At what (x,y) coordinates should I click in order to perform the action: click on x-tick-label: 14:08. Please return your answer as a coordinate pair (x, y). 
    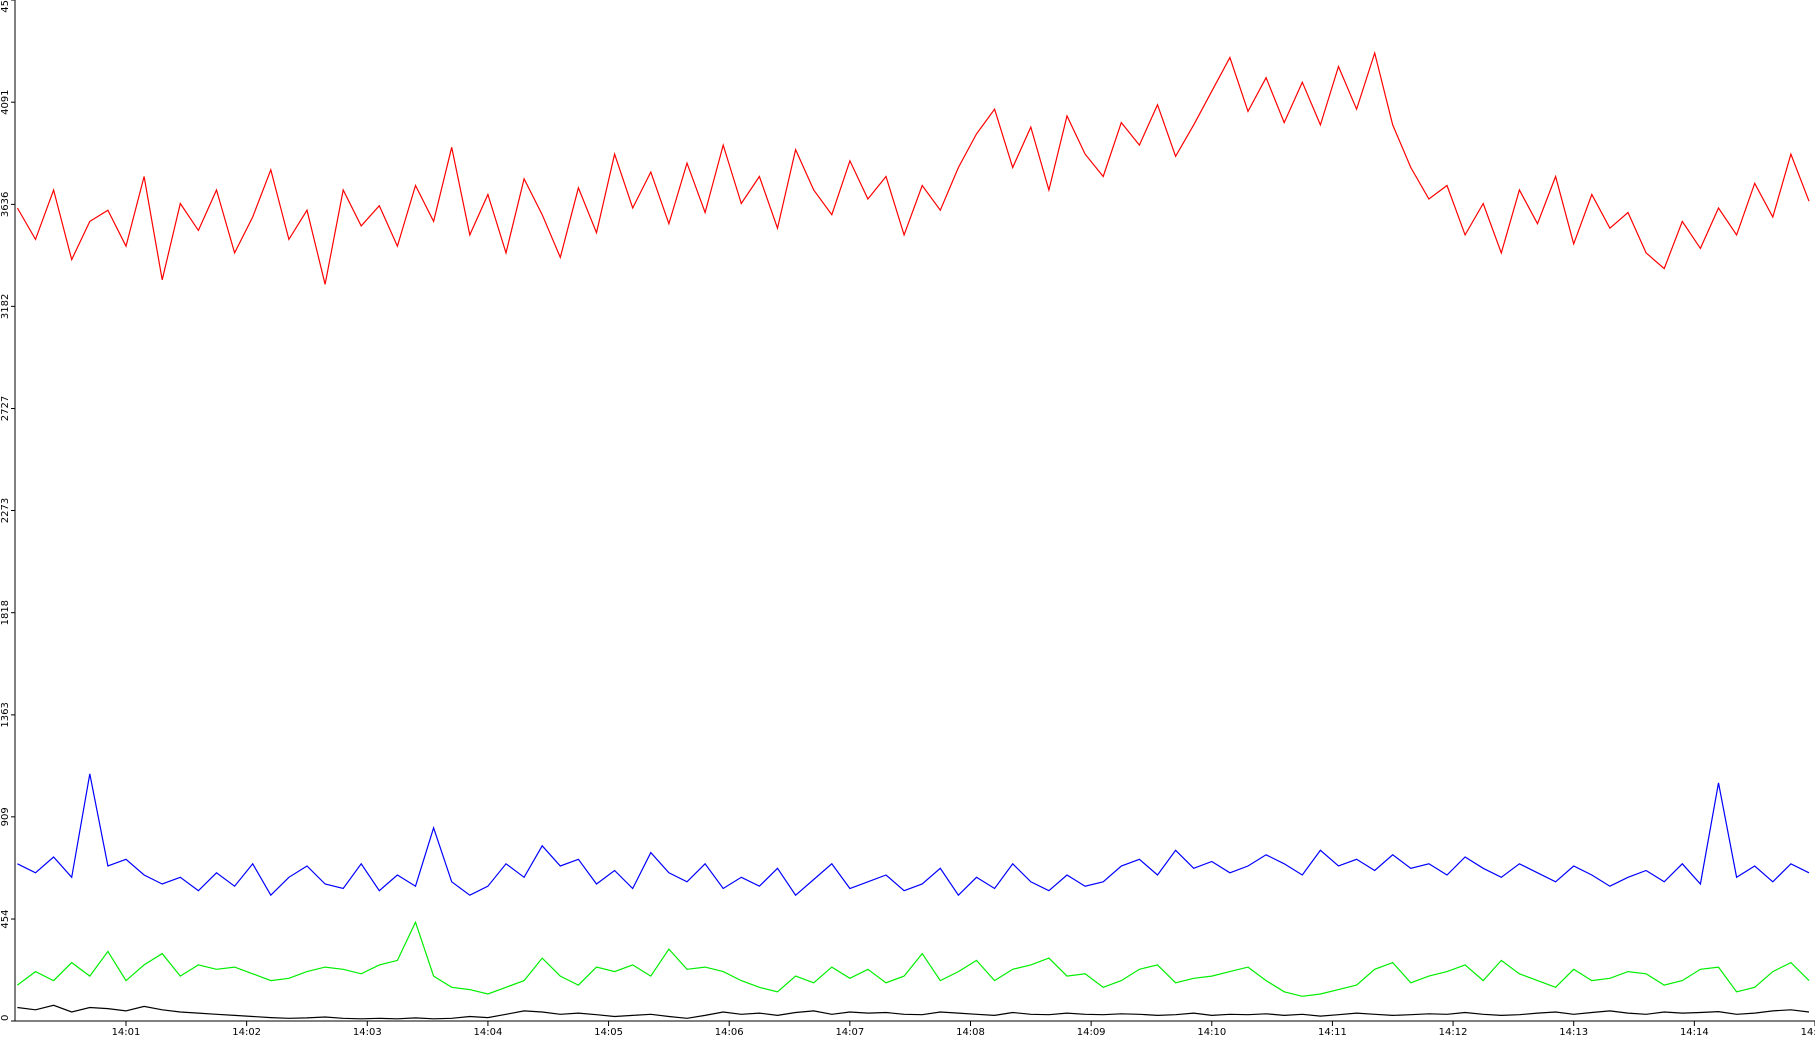
    Looking at the image, I should click on (970, 1032).